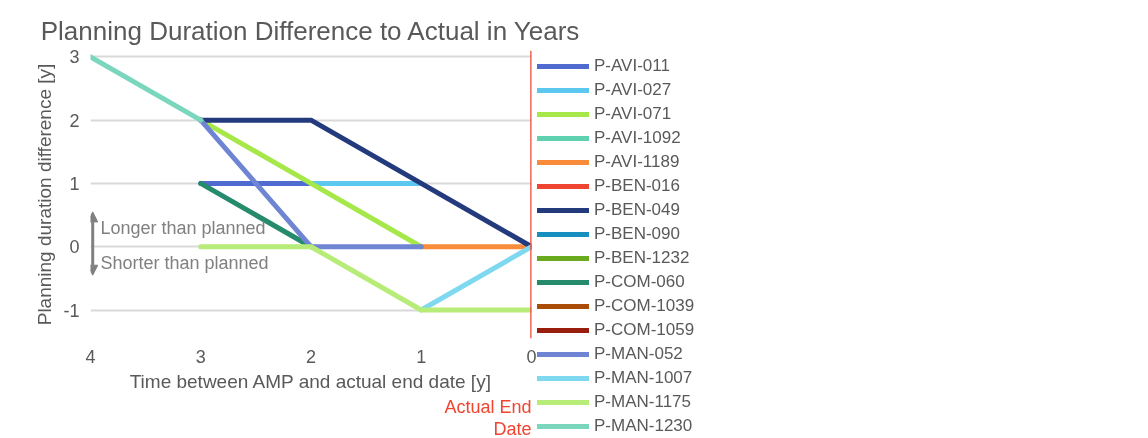  I want to click on legend-label: P-BEN-049, so click(637, 210).